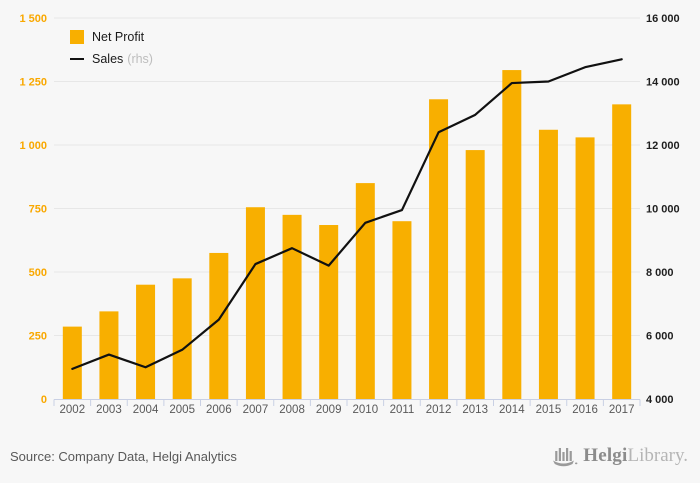 The height and width of the screenshot is (483, 700). I want to click on helgi-boat-icon, so click(565, 457).